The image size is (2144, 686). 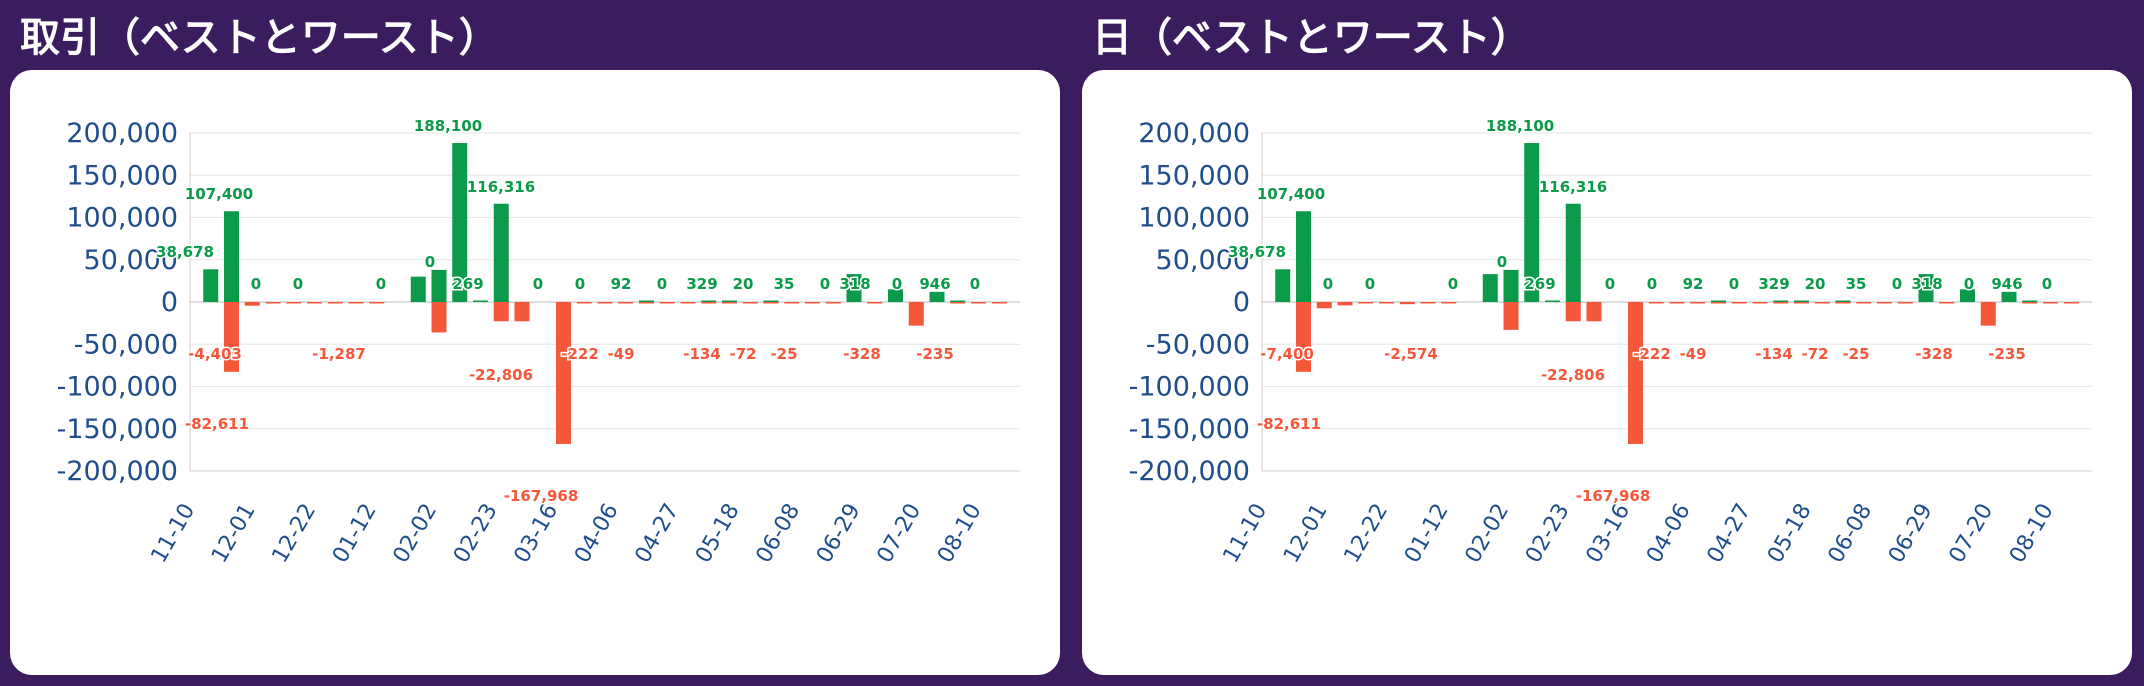 I want to click on data-label: -4,403, so click(x=215, y=354).